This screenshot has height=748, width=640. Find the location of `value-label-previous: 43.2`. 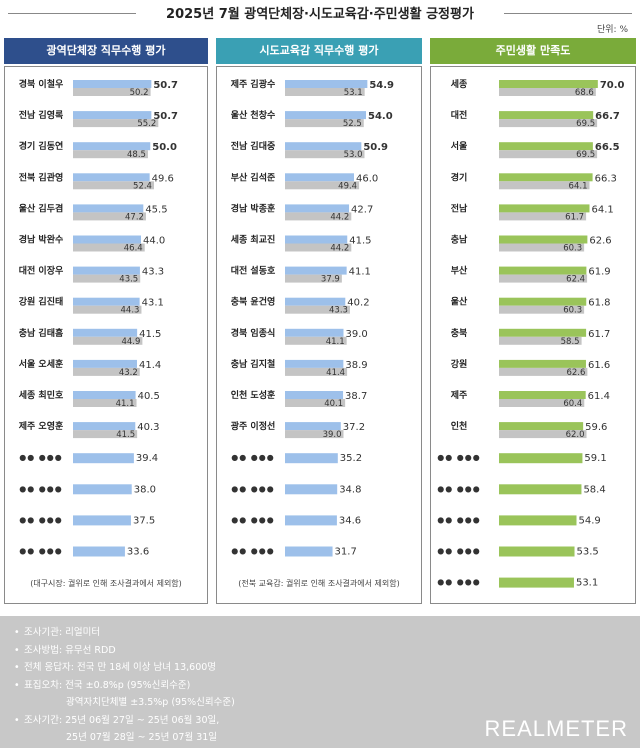

value-label-previous: 43.2 is located at coordinates (128, 373).